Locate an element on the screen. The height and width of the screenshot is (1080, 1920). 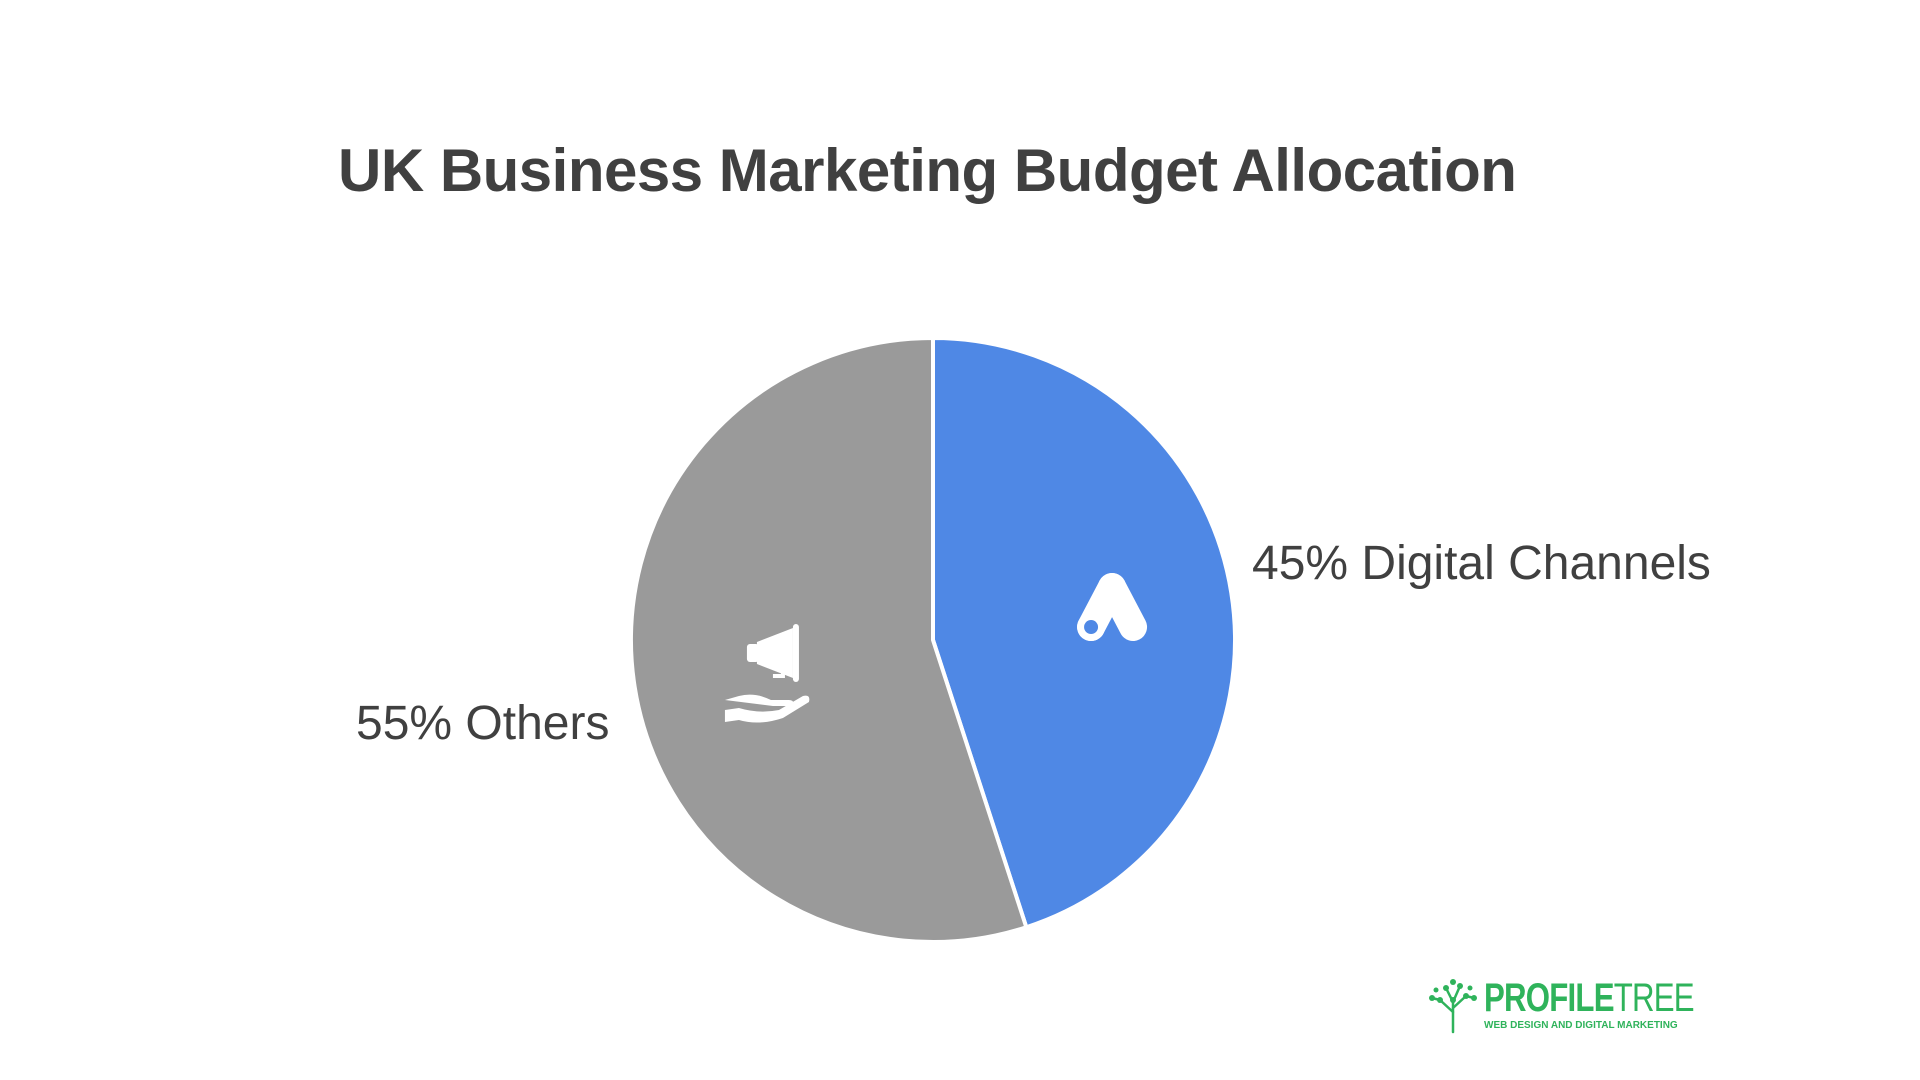
google-ads-icon is located at coordinates (1112, 607).